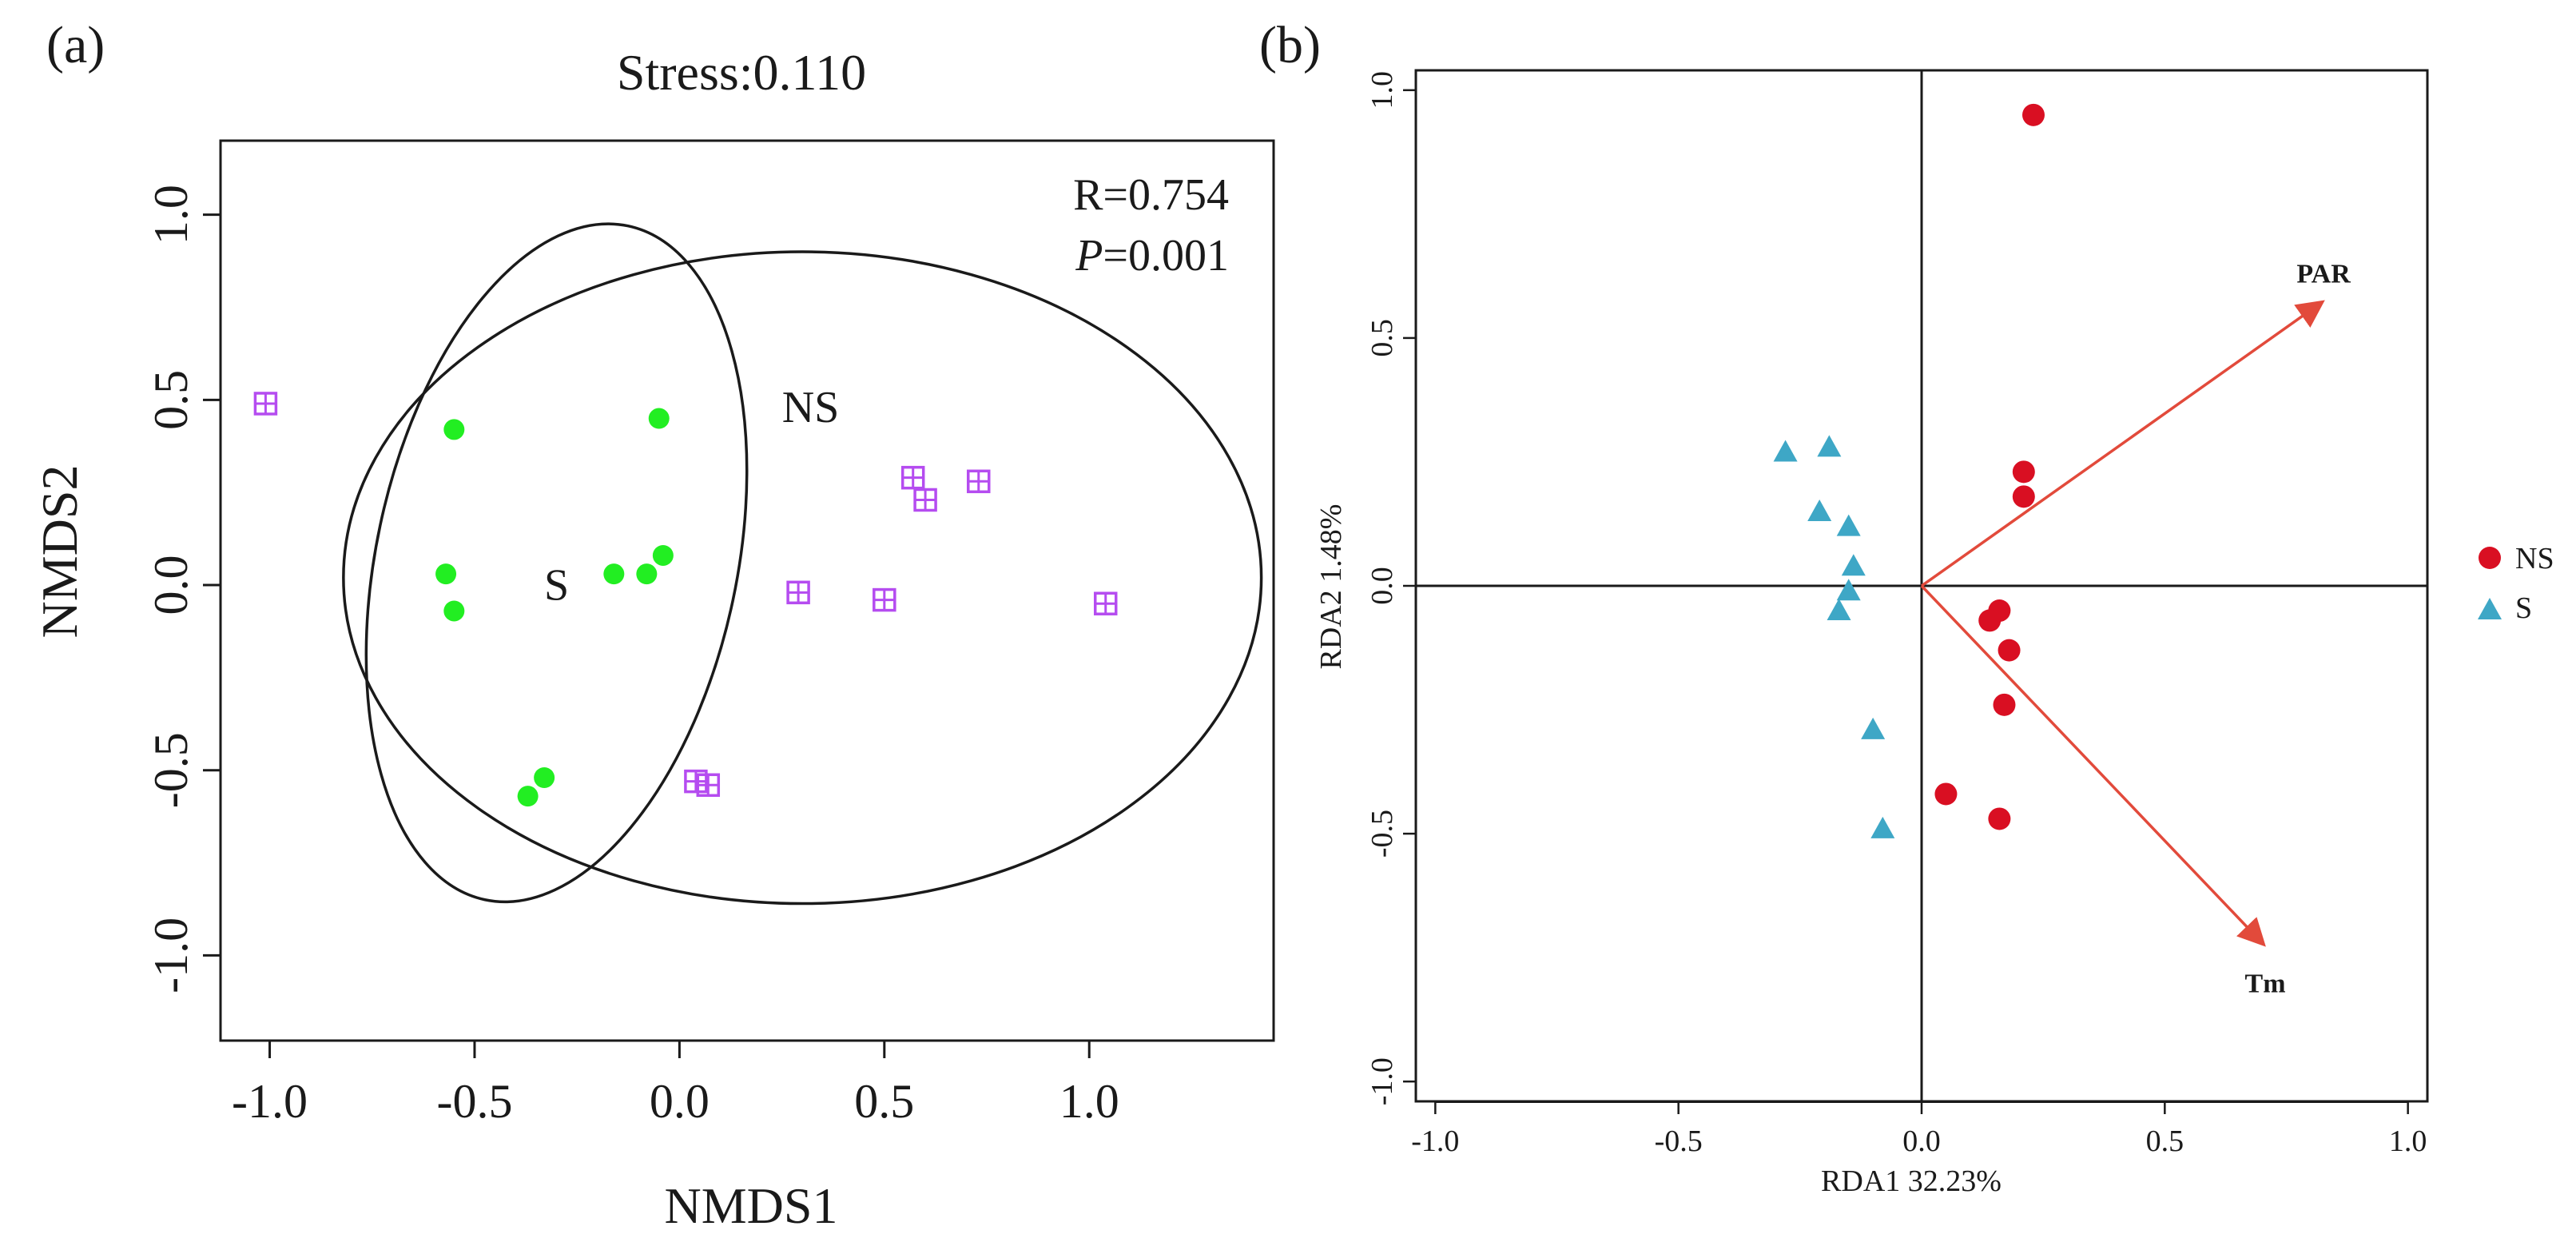 This screenshot has height=1250, width=2576. Describe the element at coordinates (1909, 471) in the screenshot. I see `rda-points` at that location.